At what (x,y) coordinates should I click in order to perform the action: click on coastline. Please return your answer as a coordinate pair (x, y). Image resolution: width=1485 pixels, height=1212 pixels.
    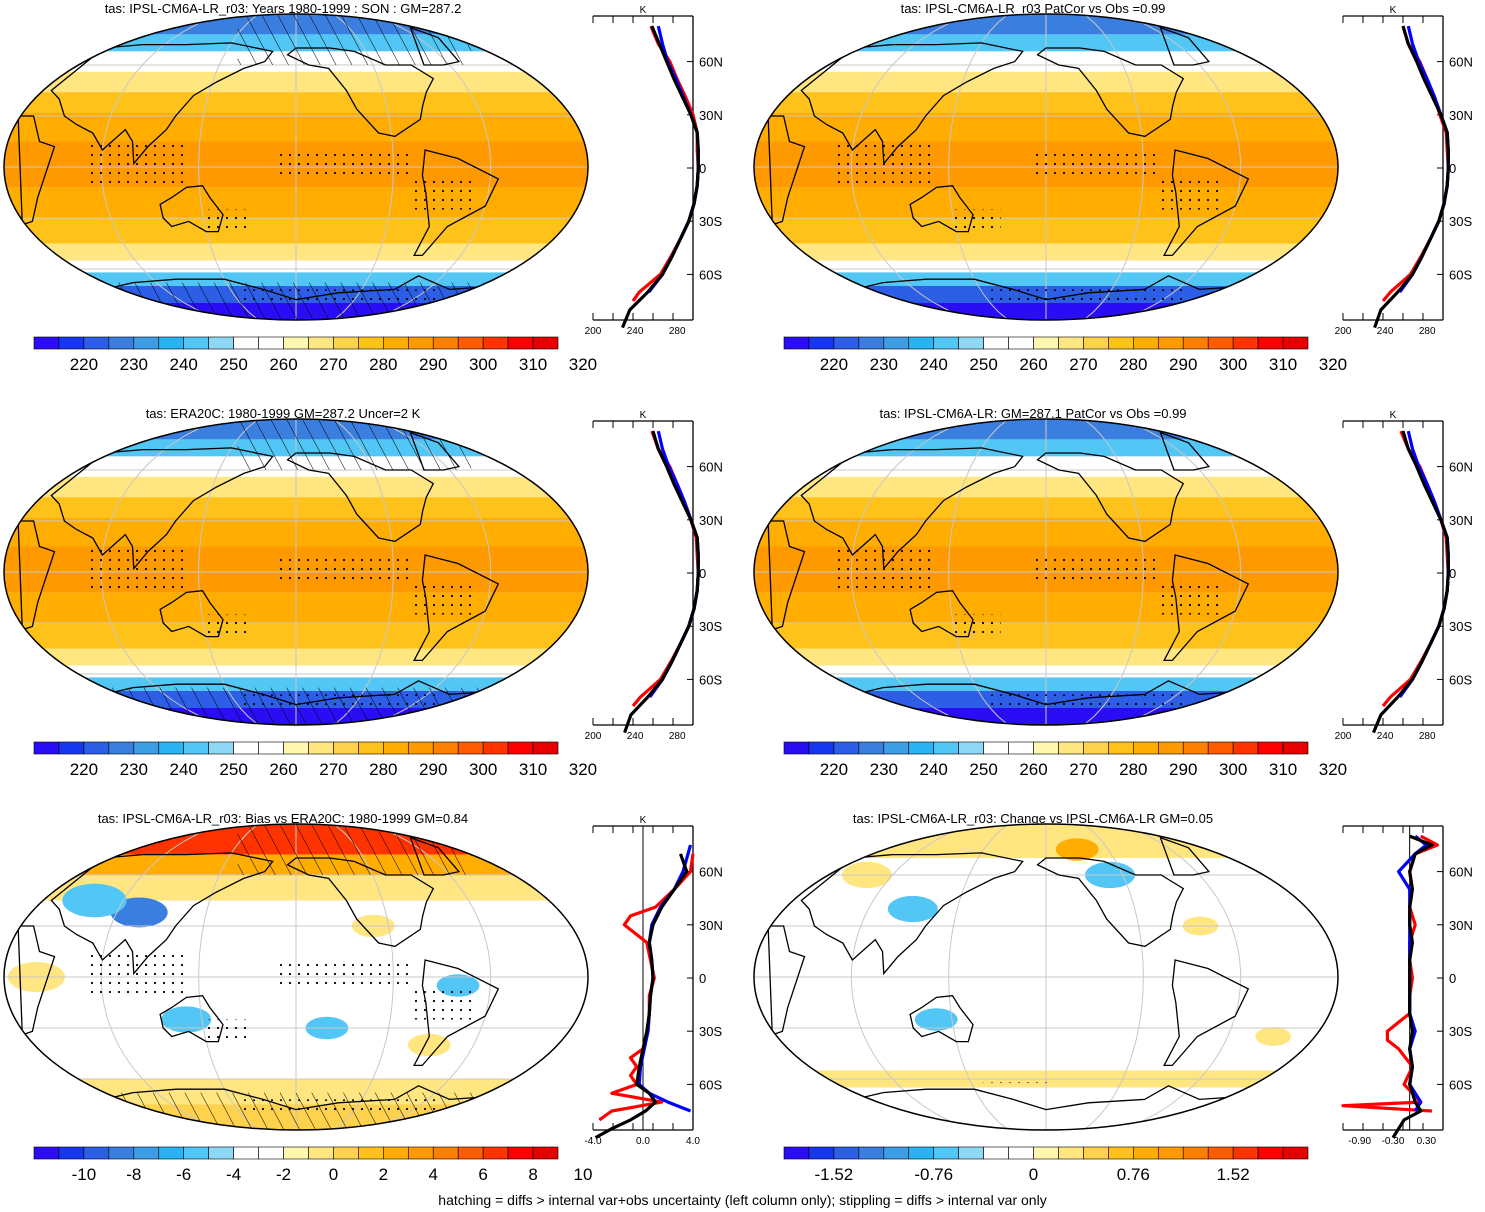
    Looking at the image, I should click on (1185, 451).